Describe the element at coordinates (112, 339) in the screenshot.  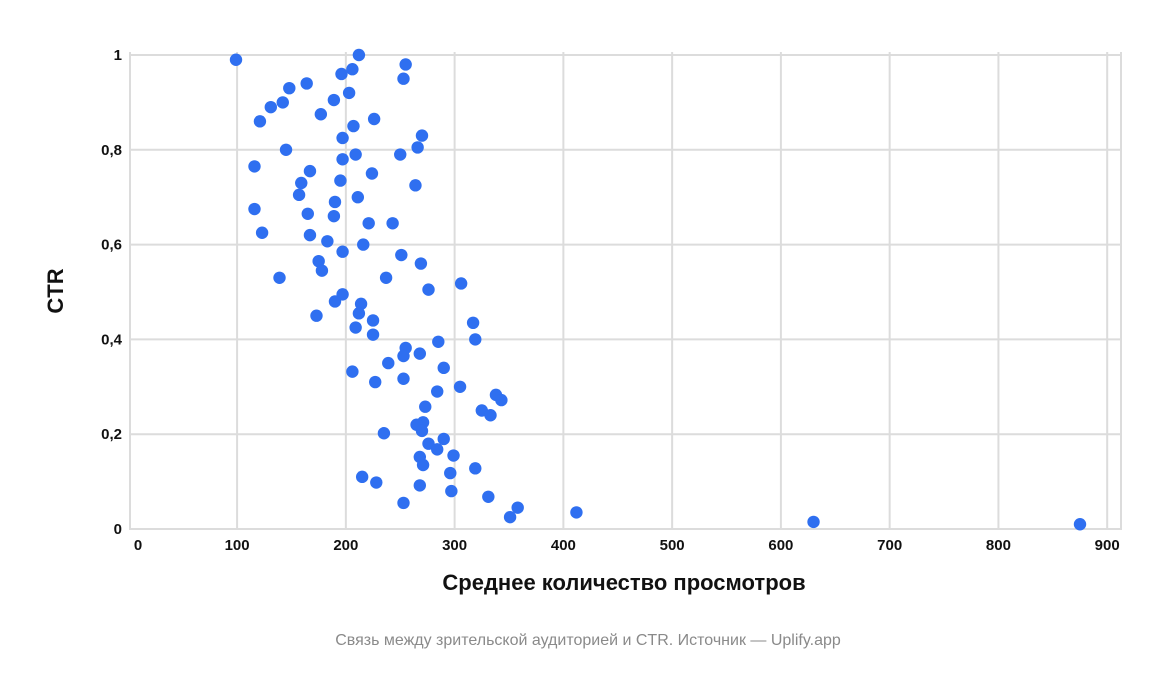
I see `y-tick-label: 0,4` at that location.